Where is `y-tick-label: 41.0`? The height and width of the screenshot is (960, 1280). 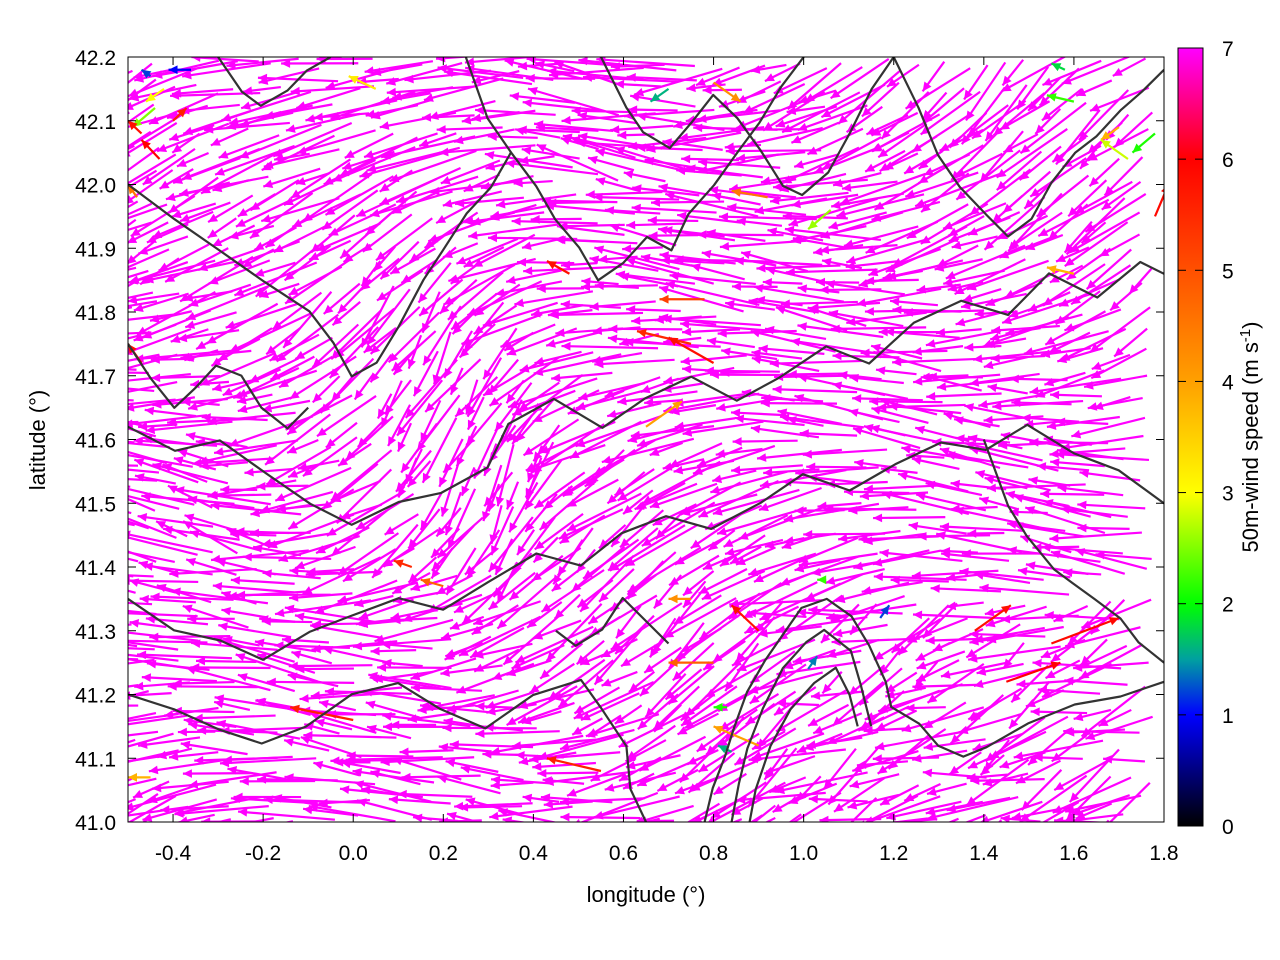 y-tick-label: 41.0 is located at coordinates (95, 823).